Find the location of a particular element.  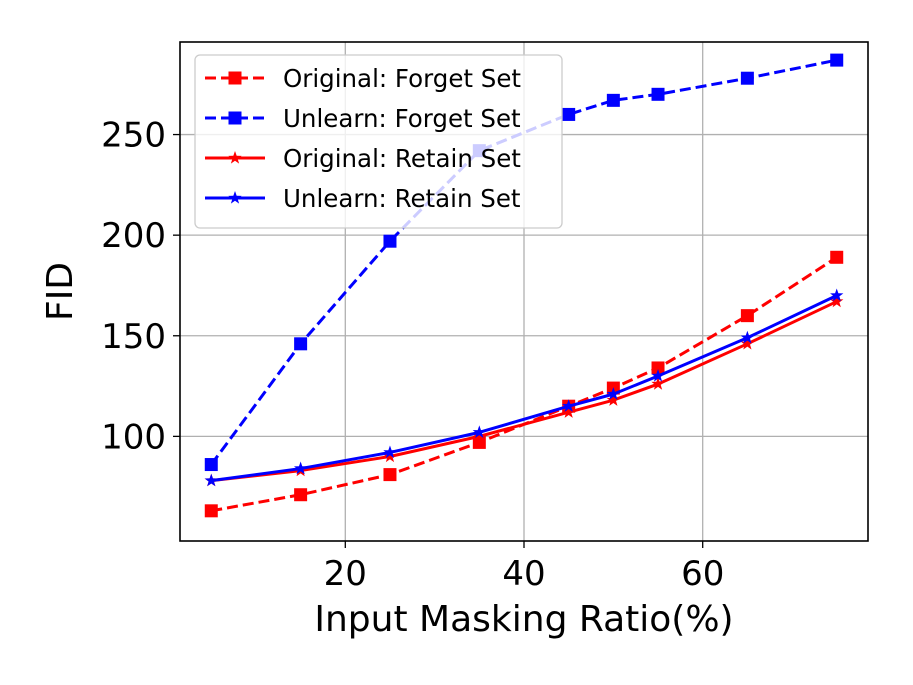

legend-item: Original: Forget Set is located at coordinates (363, 78).